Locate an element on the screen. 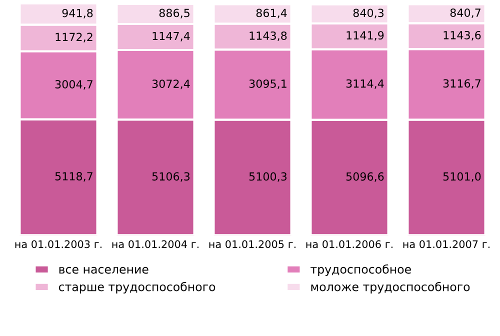 The width and height of the screenshot is (500, 336). data-label: 886,5 is located at coordinates (174, 13).